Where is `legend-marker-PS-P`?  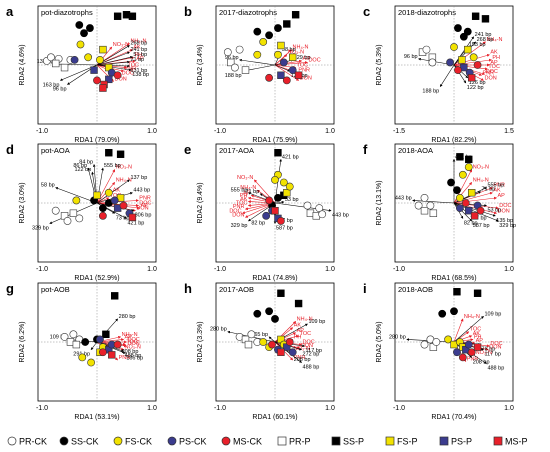
legend-marker-PS-P is located at coordinates (444, 441).